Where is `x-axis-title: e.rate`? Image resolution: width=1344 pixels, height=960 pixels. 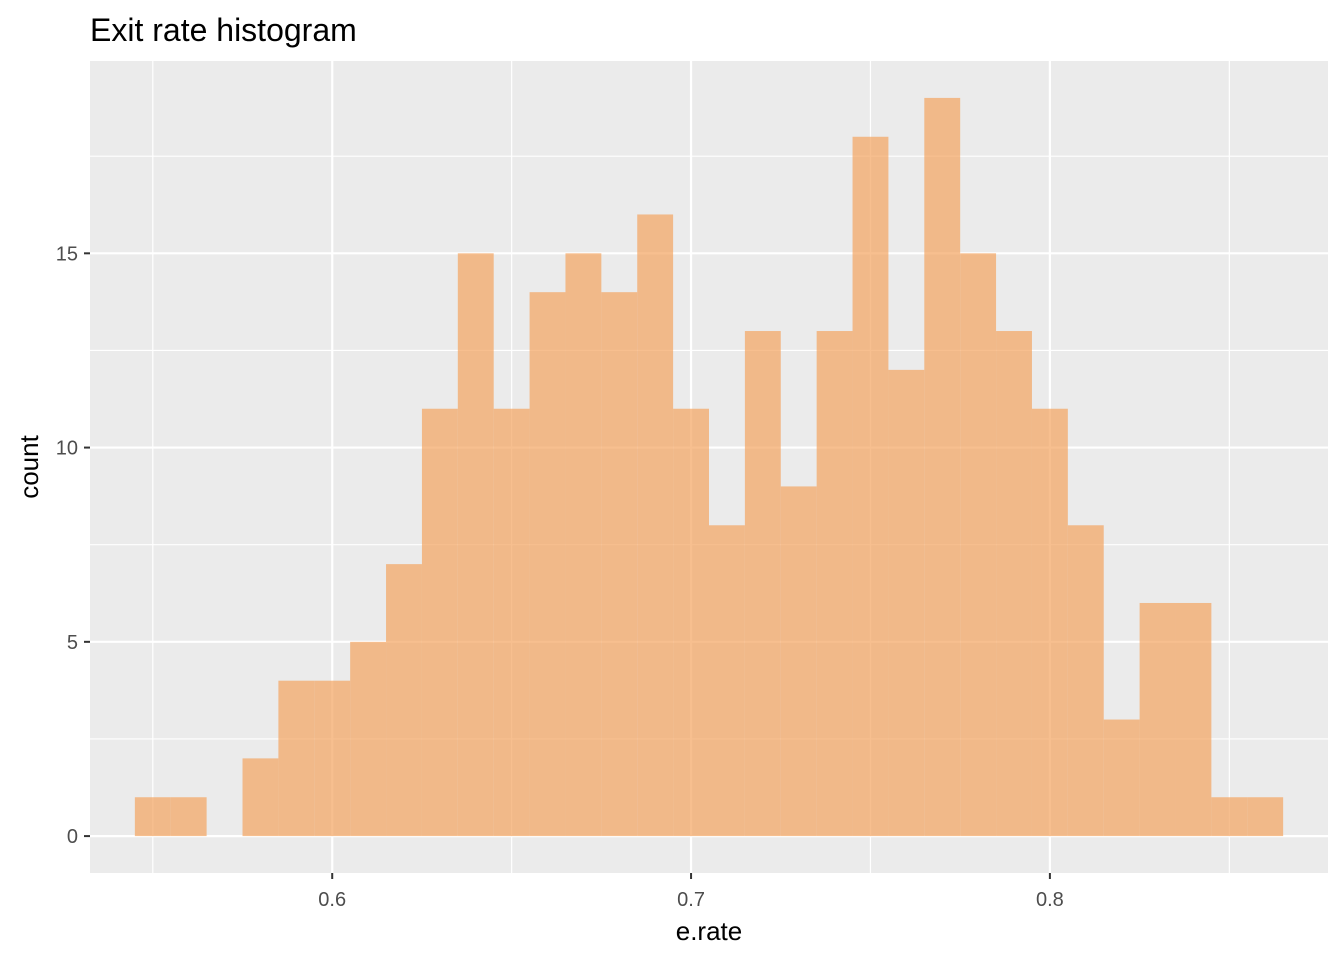
x-axis-title: e.rate is located at coordinates (709, 931).